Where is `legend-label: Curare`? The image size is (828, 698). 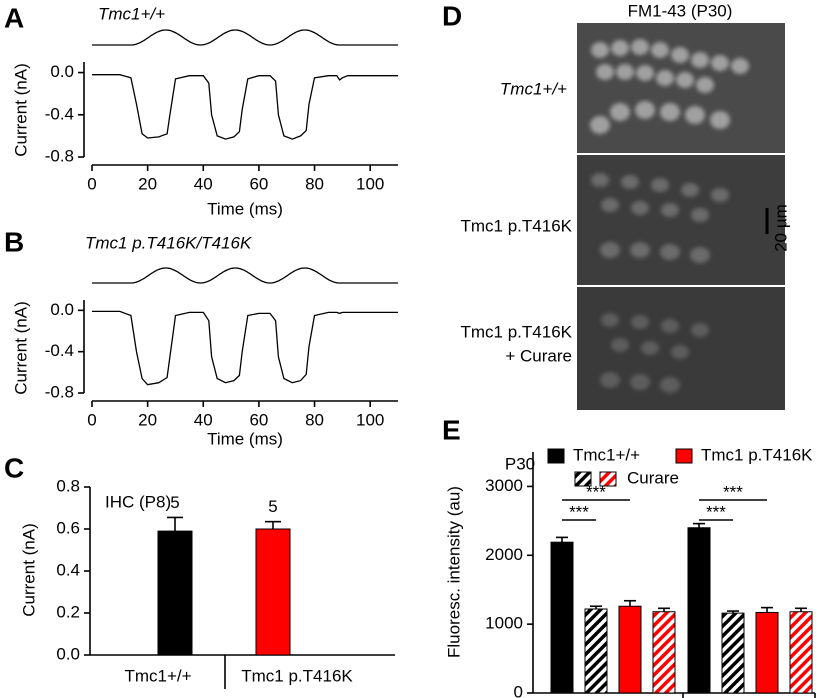 legend-label: Curare is located at coordinates (653, 477).